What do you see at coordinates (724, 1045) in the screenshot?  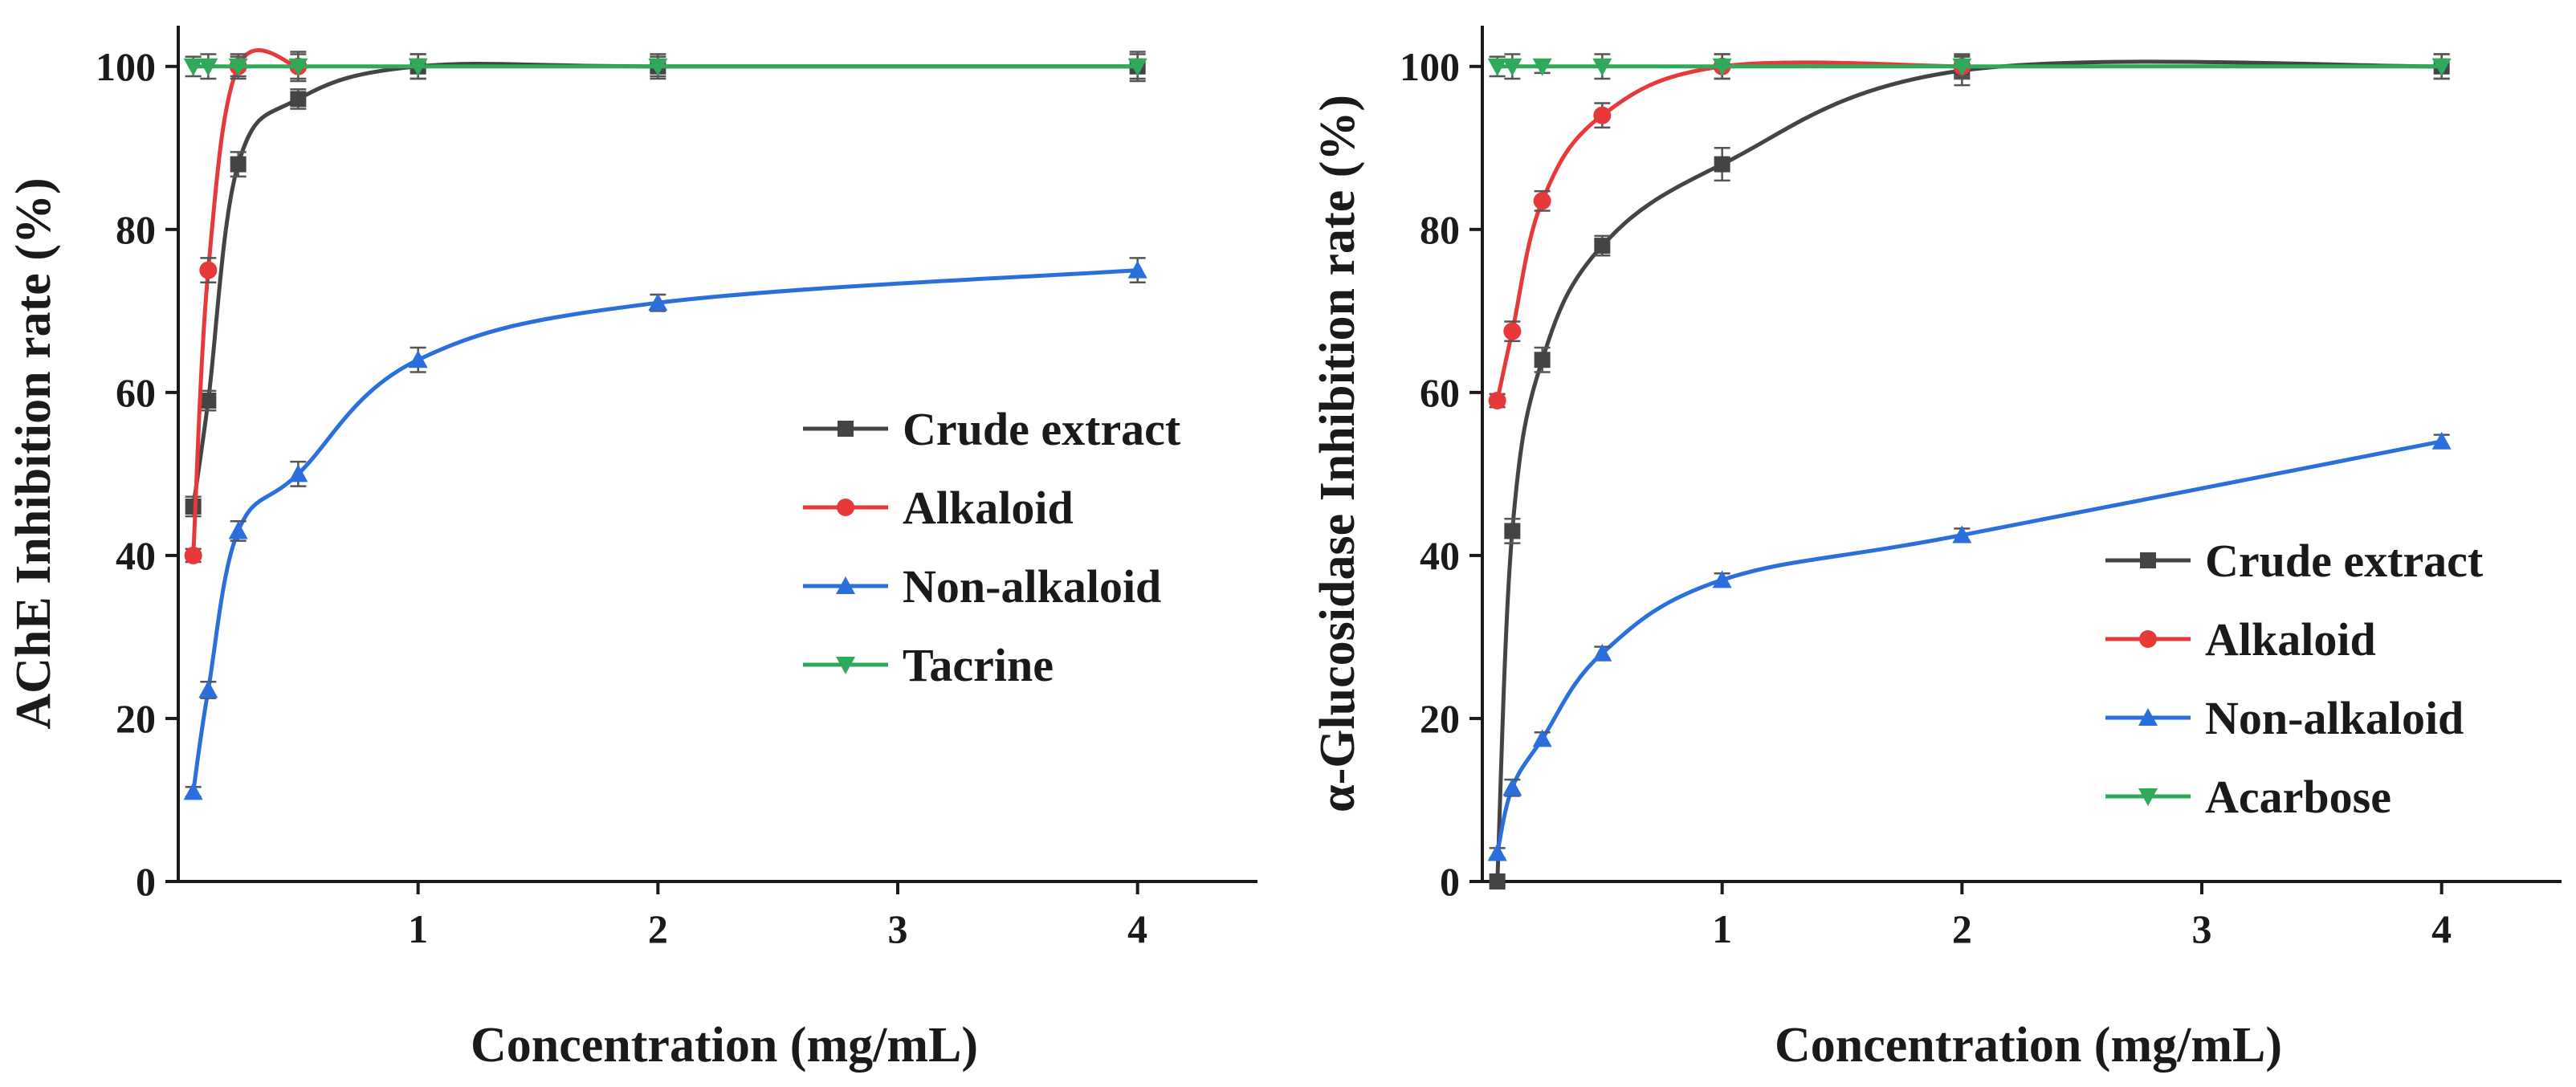 I see `ache-x-axis-title: Concentration (mg/mL)` at bounding box center [724, 1045].